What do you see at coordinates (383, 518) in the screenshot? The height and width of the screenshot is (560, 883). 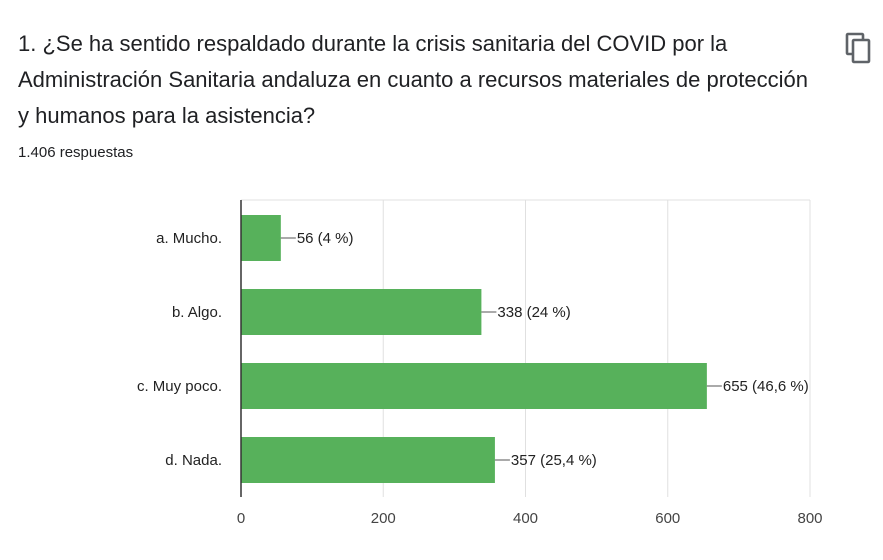 I see `x-tick-label: 200` at bounding box center [383, 518].